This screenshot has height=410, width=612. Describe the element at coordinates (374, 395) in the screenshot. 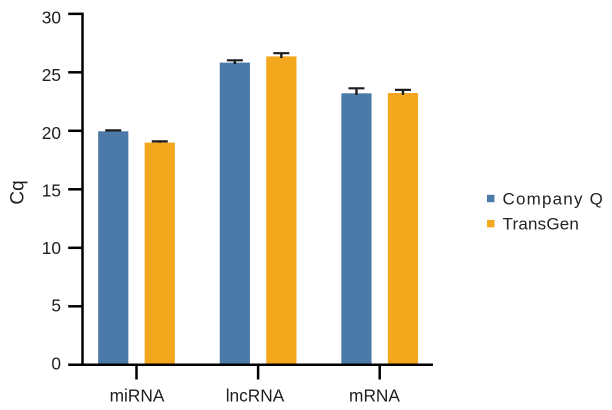

I see `svg-text: mRNA` at that location.